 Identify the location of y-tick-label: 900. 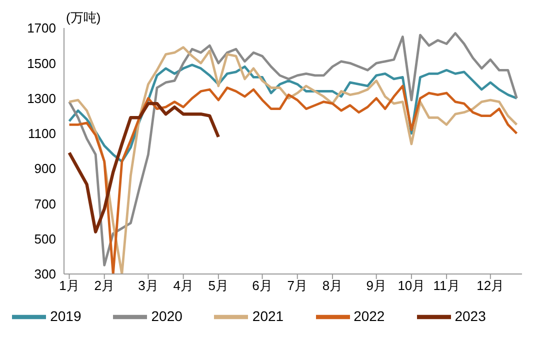
(45, 168).